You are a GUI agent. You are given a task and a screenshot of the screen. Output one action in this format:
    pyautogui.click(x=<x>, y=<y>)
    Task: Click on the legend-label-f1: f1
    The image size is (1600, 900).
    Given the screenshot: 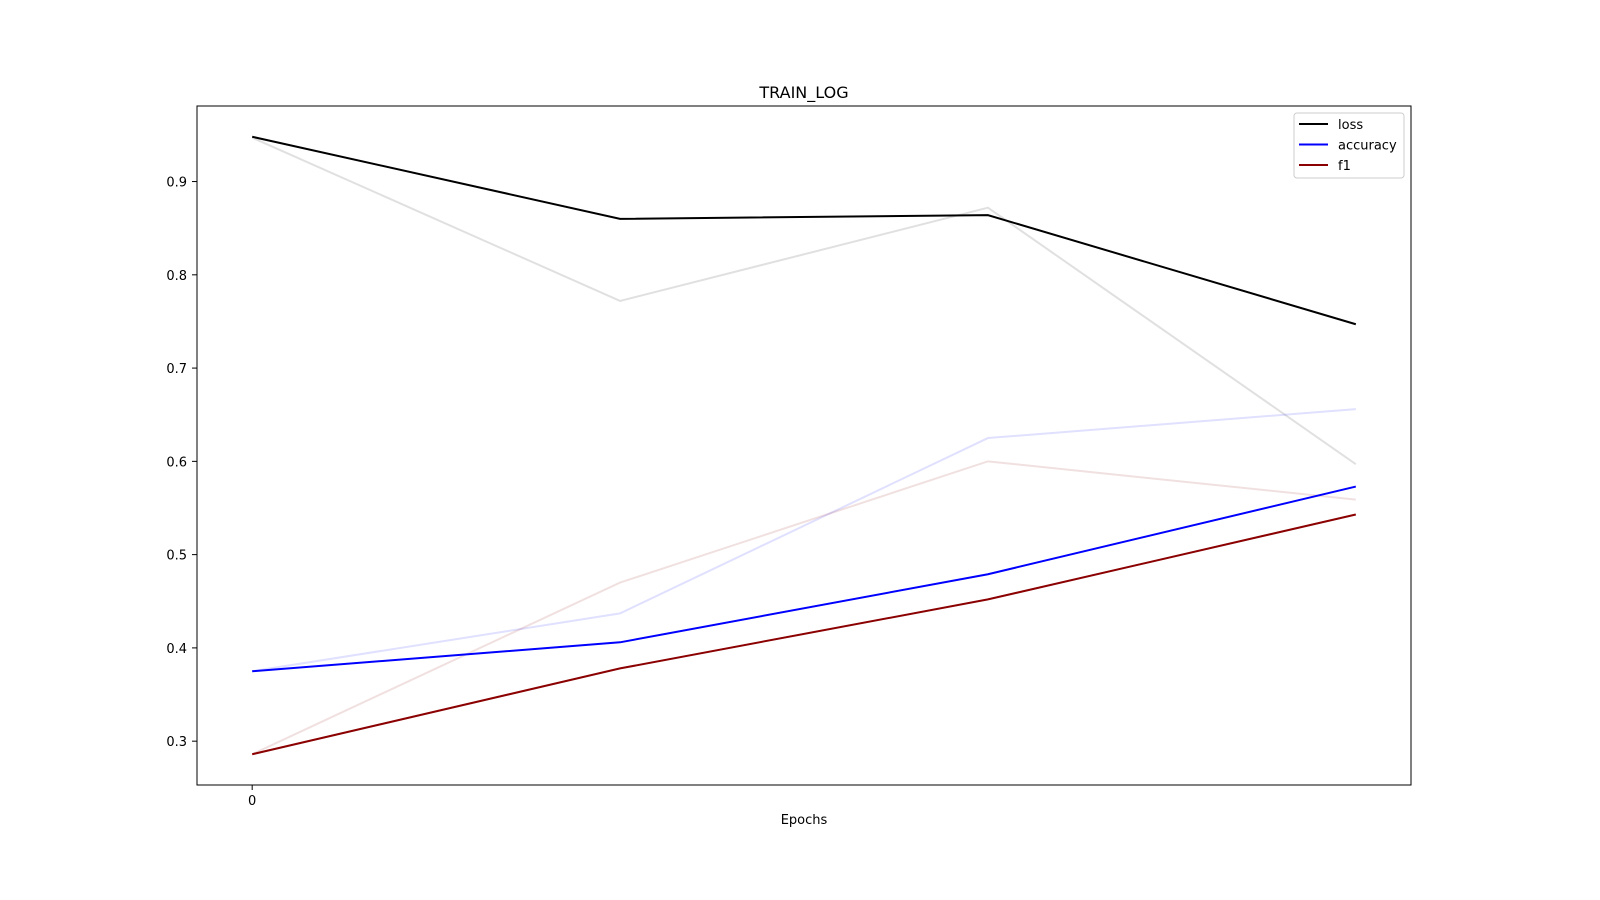 What is the action you would take?
    pyautogui.click(x=1344, y=166)
    